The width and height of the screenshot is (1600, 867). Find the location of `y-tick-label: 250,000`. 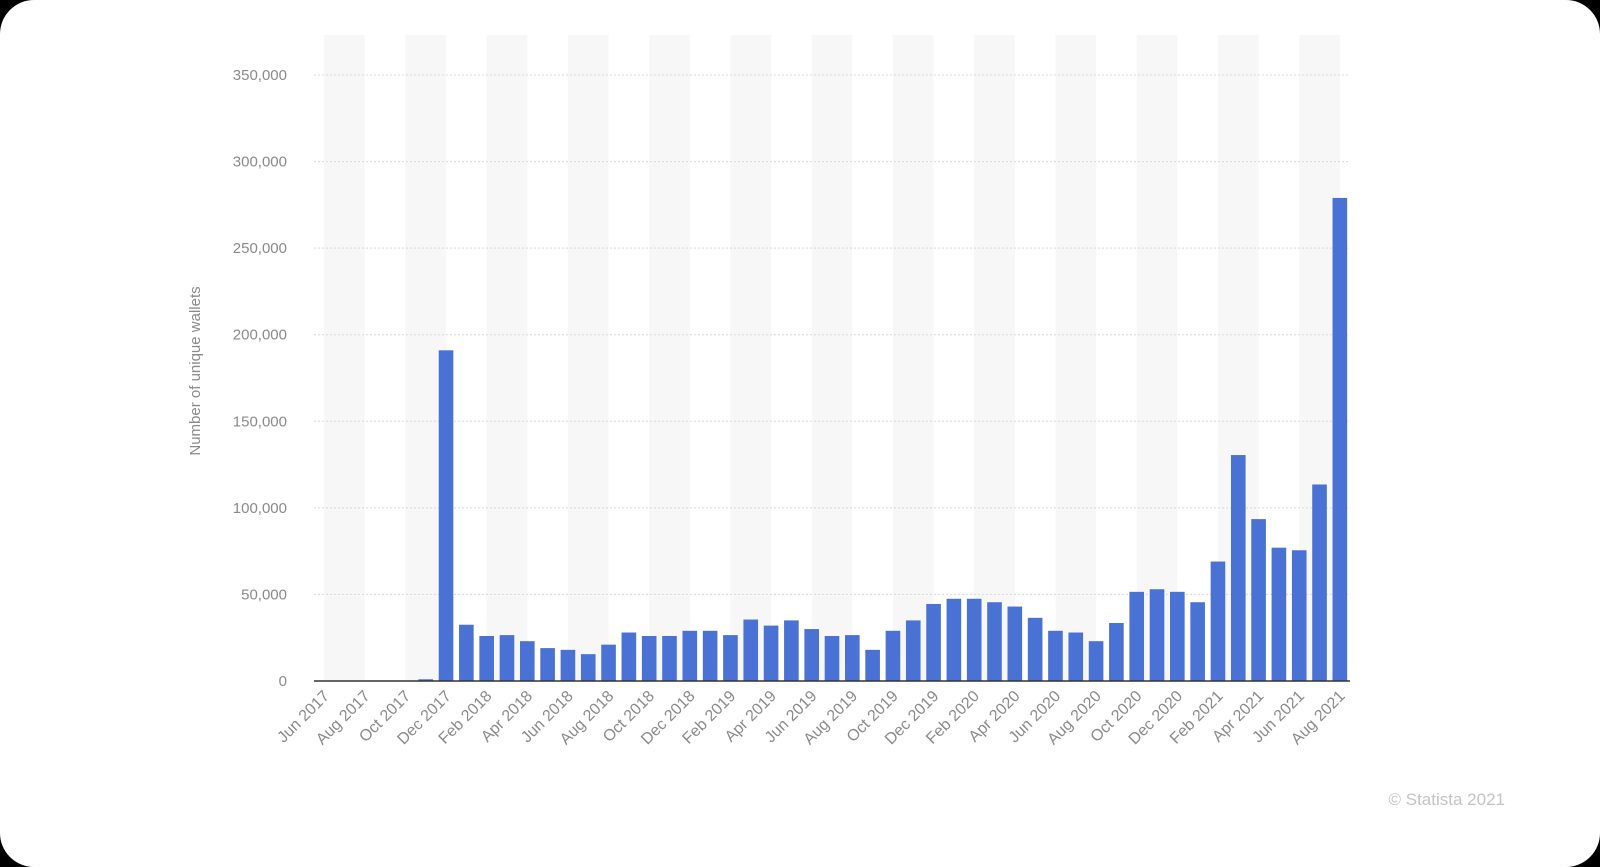

y-tick-label: 250,000 is located at coordinates (260, 248).